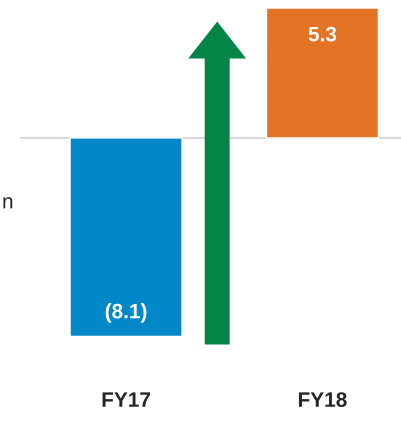  Describe the element at coordinates (322, 399) in the screenshot. I see `x-tick-label: FY18` at that location.